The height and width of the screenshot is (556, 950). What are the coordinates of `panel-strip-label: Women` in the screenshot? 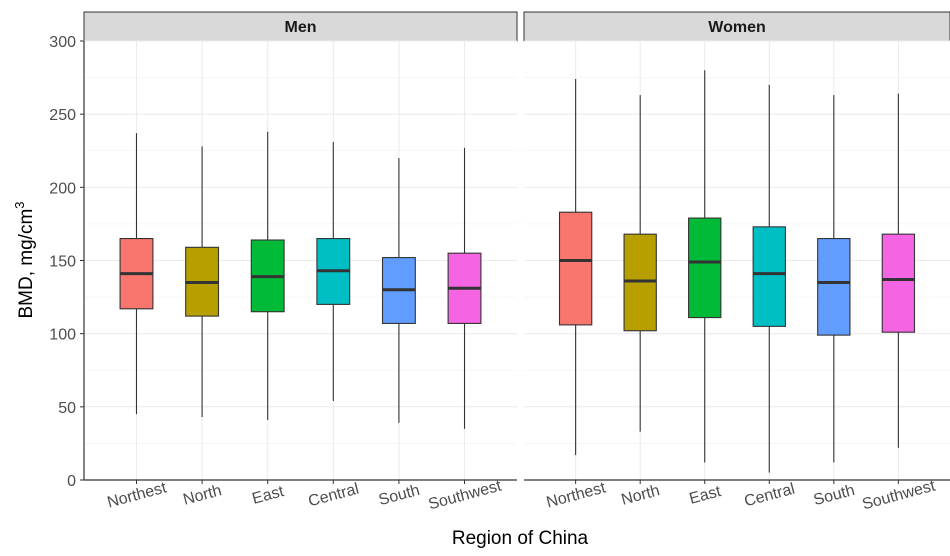 It's located at (736, 27).